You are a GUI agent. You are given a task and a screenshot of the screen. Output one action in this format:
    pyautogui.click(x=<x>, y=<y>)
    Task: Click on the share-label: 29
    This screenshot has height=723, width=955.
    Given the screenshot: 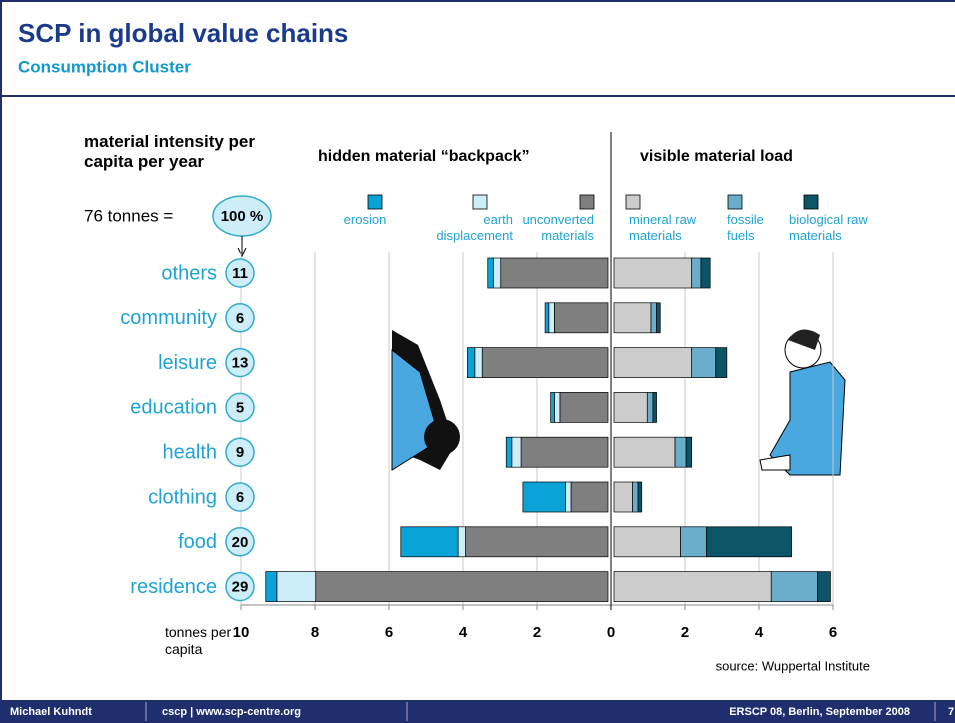 What is the action you would take?
    pyautogui.click(x=240, y=587)
    